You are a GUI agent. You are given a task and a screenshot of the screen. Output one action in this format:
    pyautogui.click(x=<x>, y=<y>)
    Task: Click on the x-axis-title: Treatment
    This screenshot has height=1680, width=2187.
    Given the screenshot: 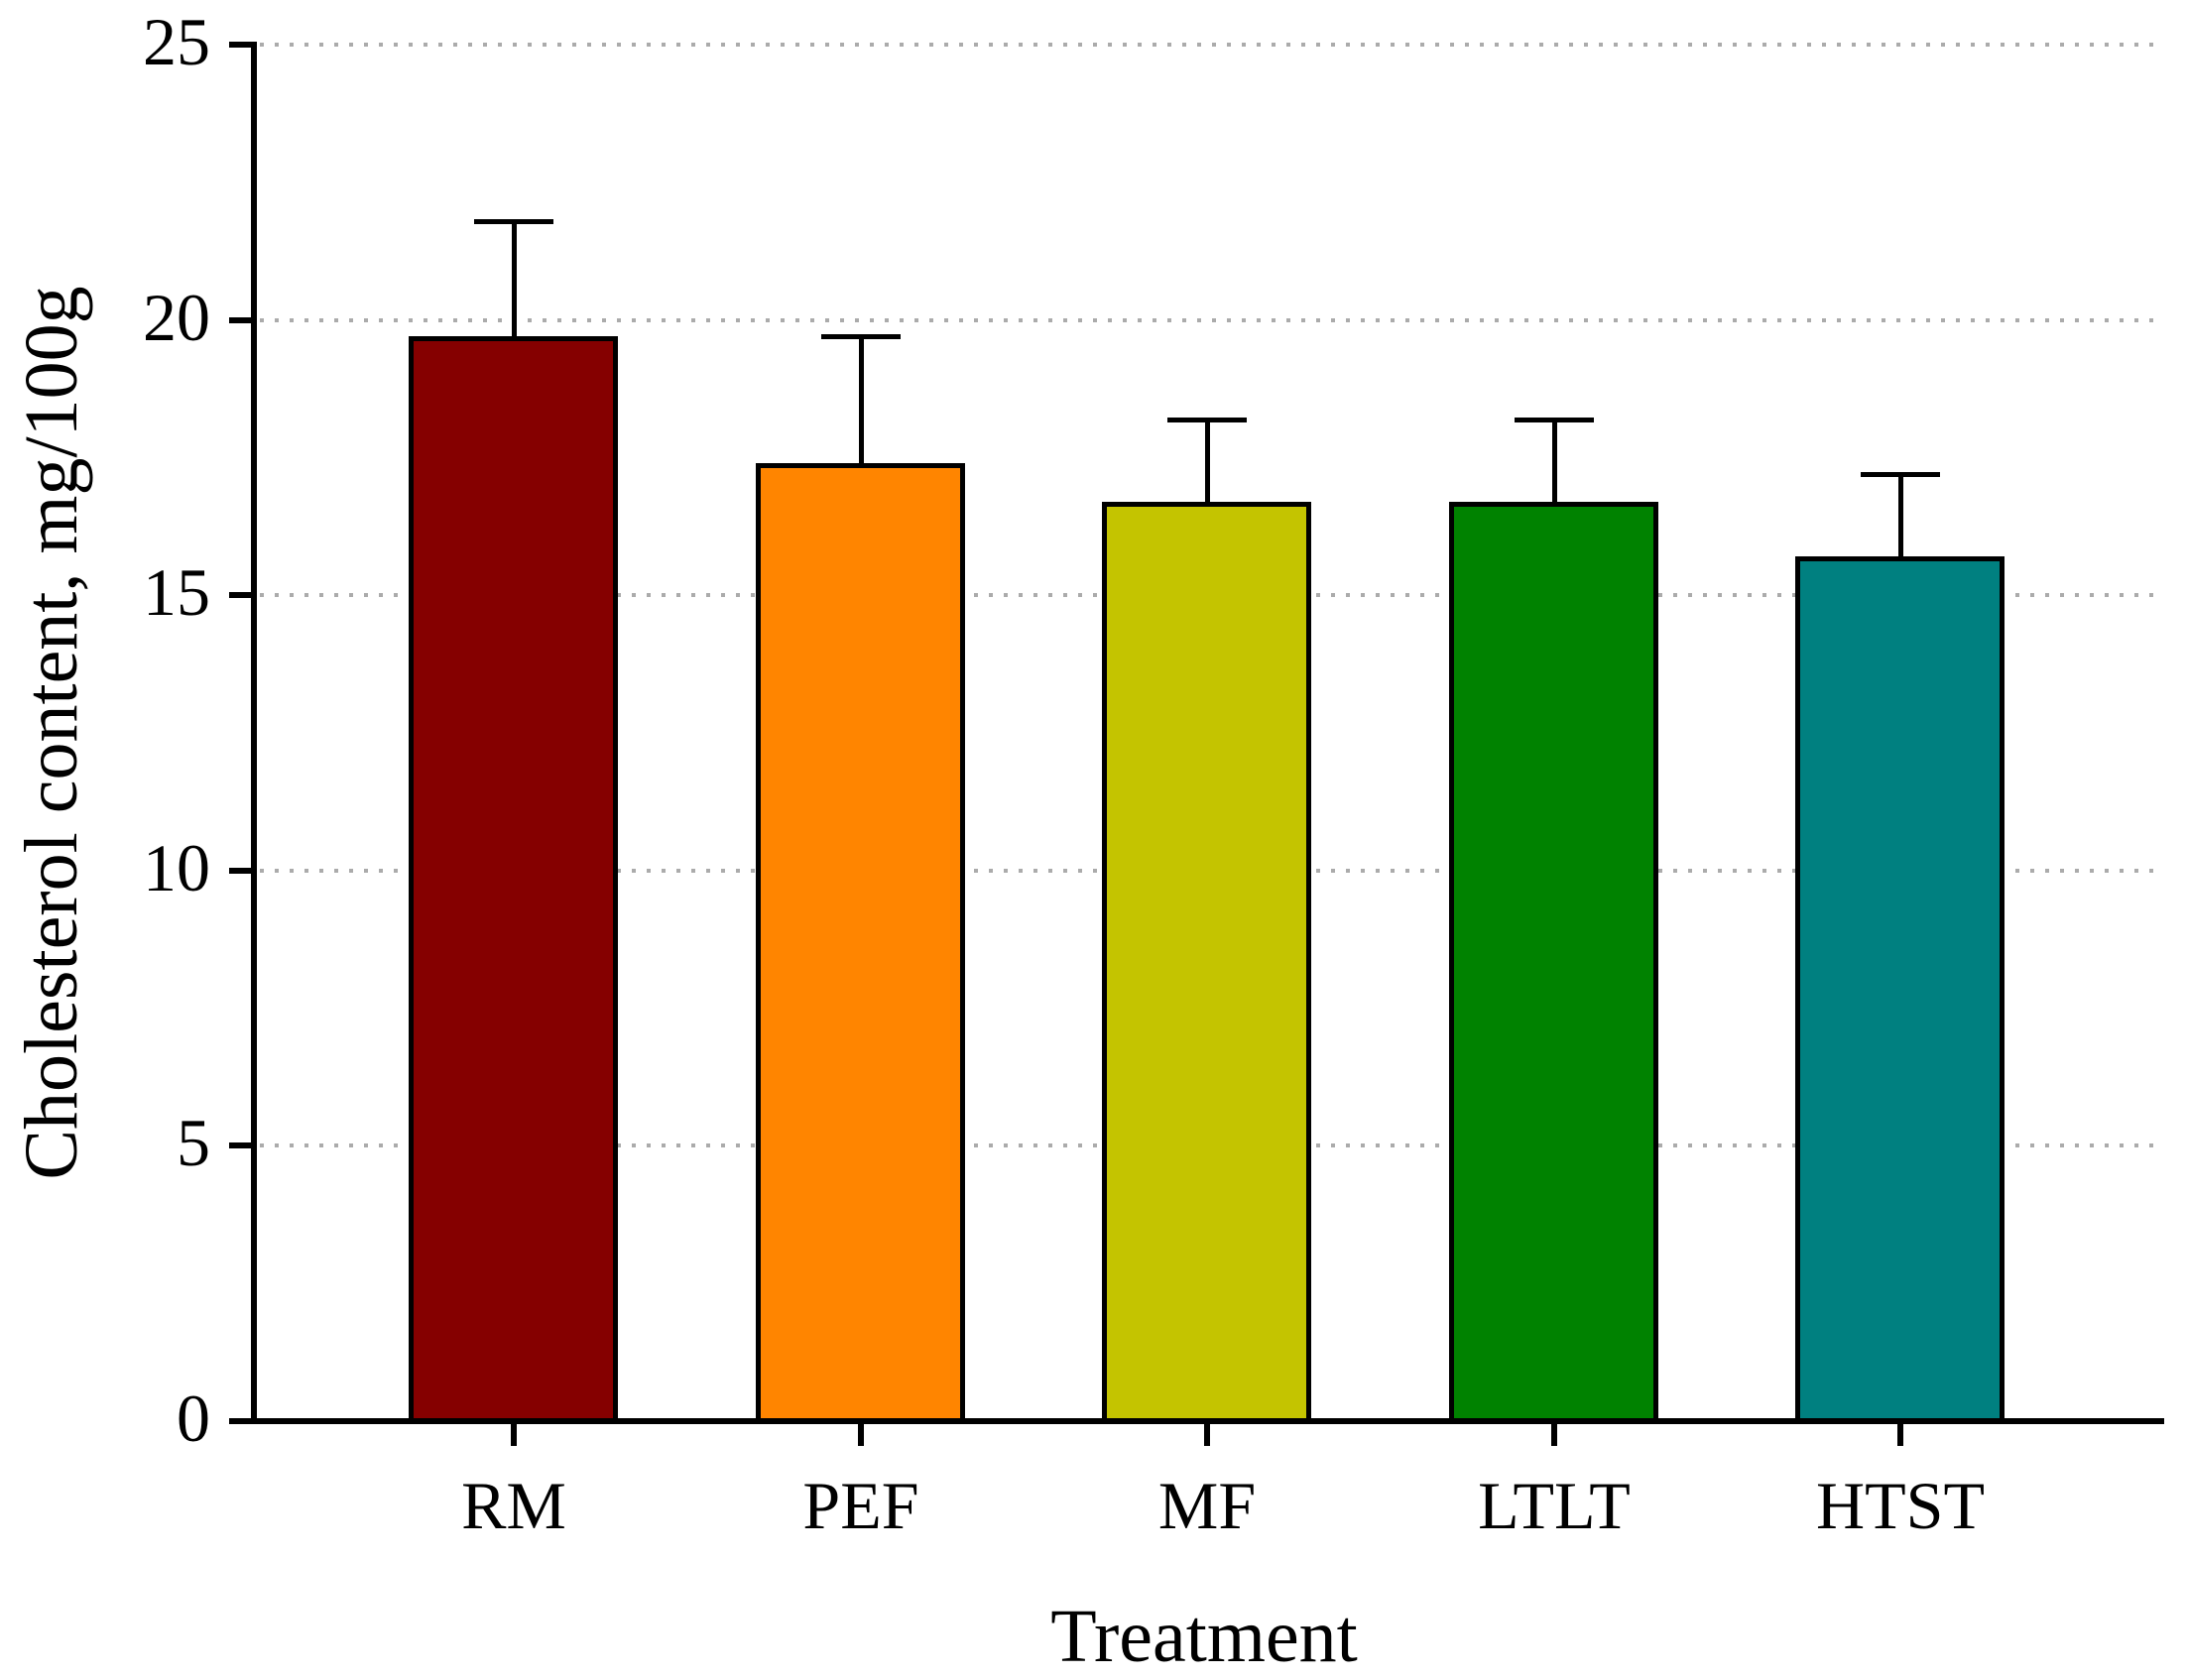 What is the action you would take?
    pyautogui.click(x=1204, y=1636)
    